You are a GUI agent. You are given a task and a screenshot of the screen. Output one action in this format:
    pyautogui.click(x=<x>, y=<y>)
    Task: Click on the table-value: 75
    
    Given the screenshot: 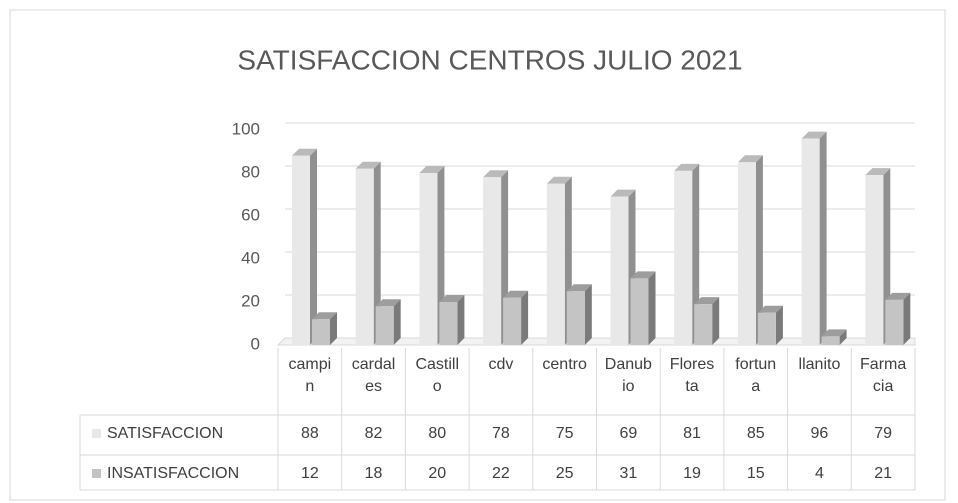 What is the action you would take?
    pyautogui.click(x=564, y=433)
    